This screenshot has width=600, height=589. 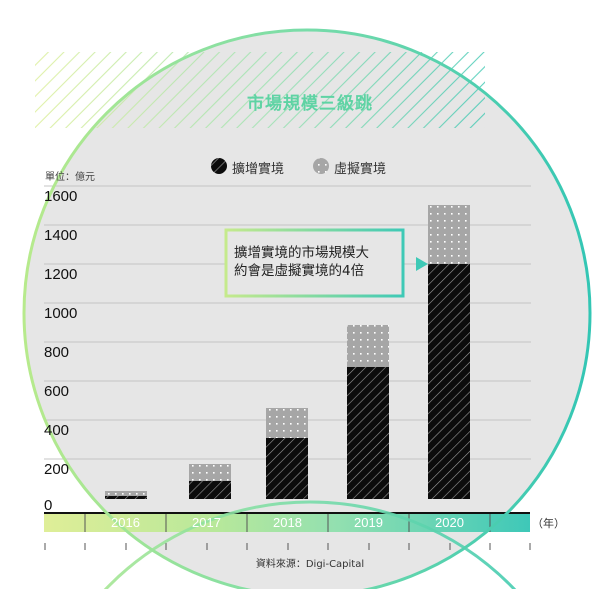 What do you see at coordinates (321, 166) in the screenshot?
I see `legend-vr-icon` at bounding box center [321, 166].